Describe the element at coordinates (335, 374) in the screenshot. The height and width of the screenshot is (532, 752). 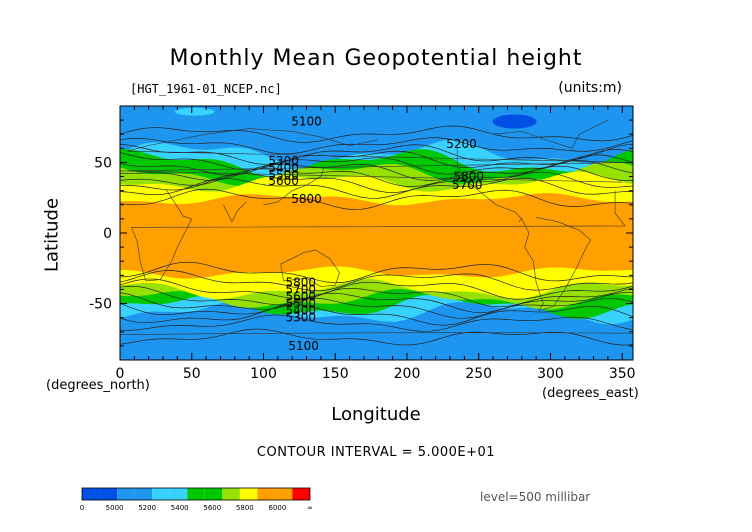
I see `x-tick-label: 150` at that location.